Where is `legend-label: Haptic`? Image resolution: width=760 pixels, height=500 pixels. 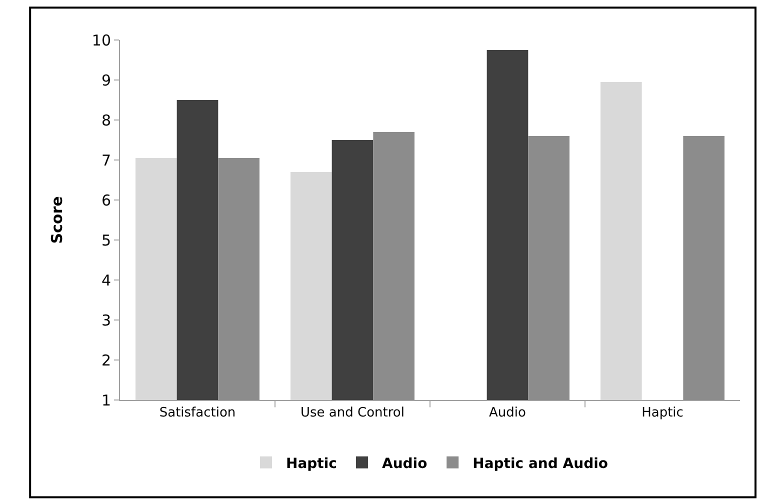 legend-label: Haptic is located at coordinates (311, 464).